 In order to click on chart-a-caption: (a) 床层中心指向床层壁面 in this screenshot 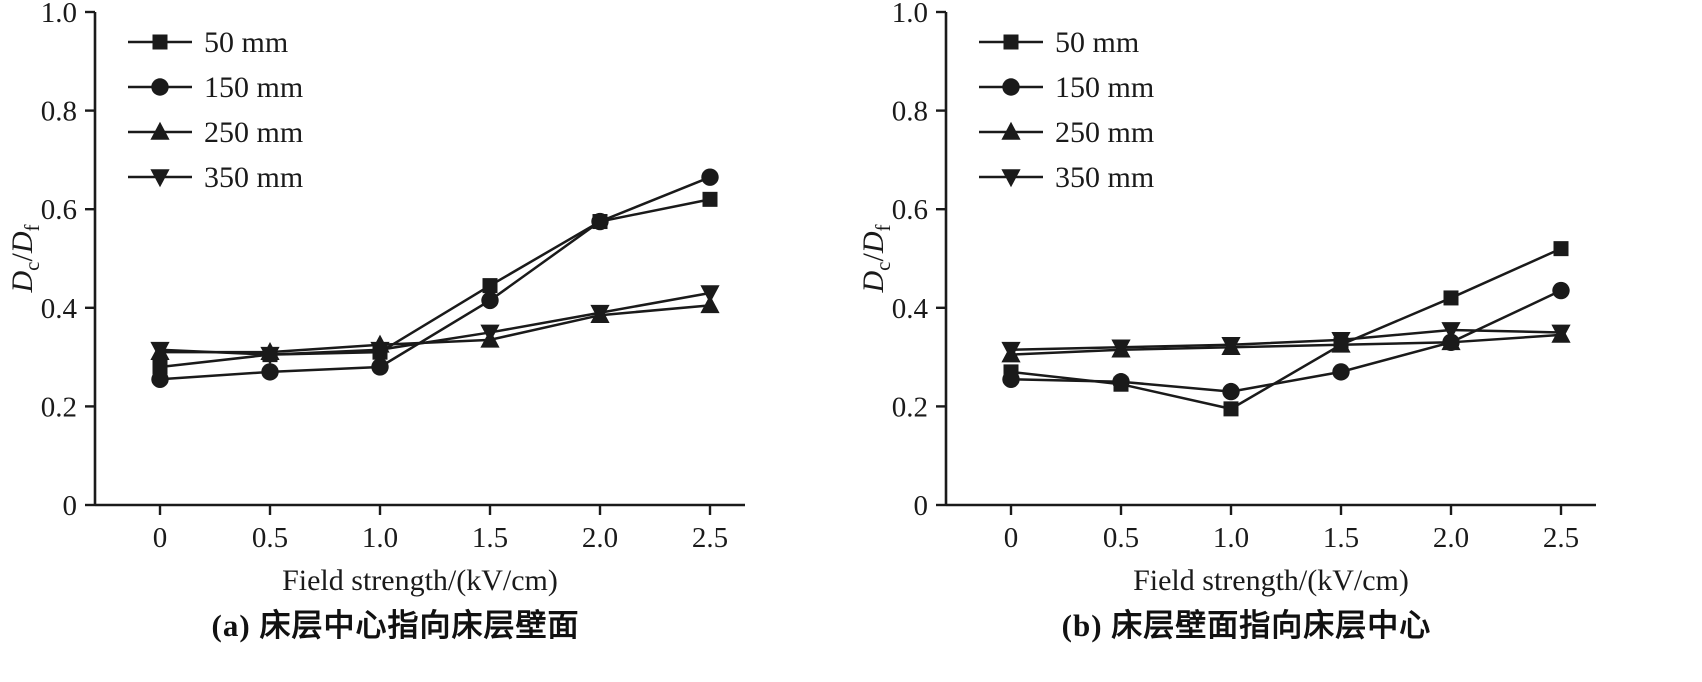, I will do `click(395, 625)`.